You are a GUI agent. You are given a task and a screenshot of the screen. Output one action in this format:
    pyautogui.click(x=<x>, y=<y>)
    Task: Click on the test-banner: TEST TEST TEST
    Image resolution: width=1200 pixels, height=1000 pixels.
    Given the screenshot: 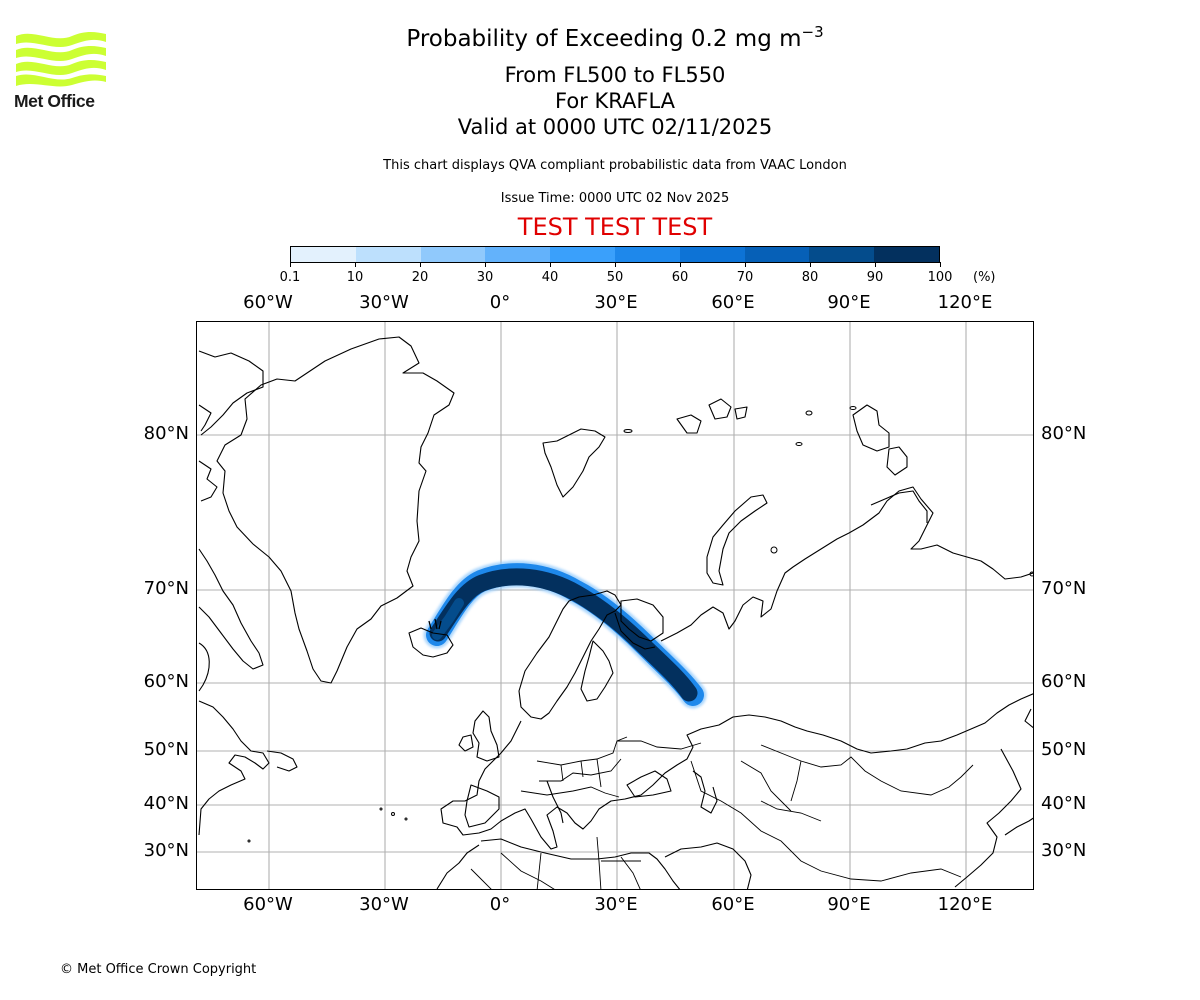 What is the action you would take?
    pyautogui.click(x=615, y=227)
    